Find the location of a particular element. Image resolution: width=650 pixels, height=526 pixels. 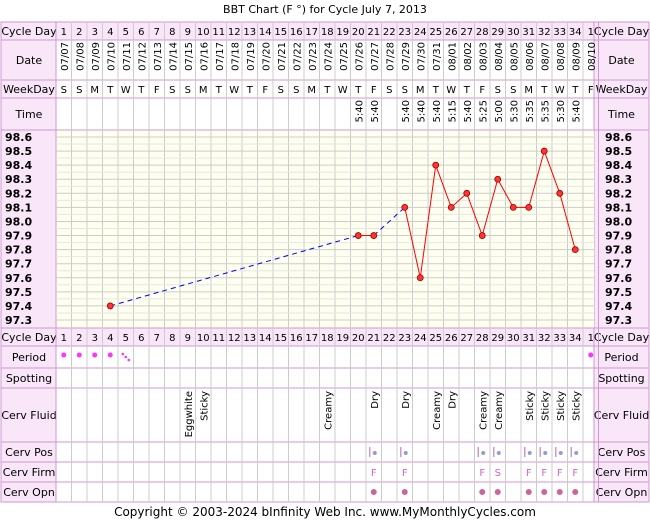

cycle-day-number: 13 is located at coordinates (249, 32).